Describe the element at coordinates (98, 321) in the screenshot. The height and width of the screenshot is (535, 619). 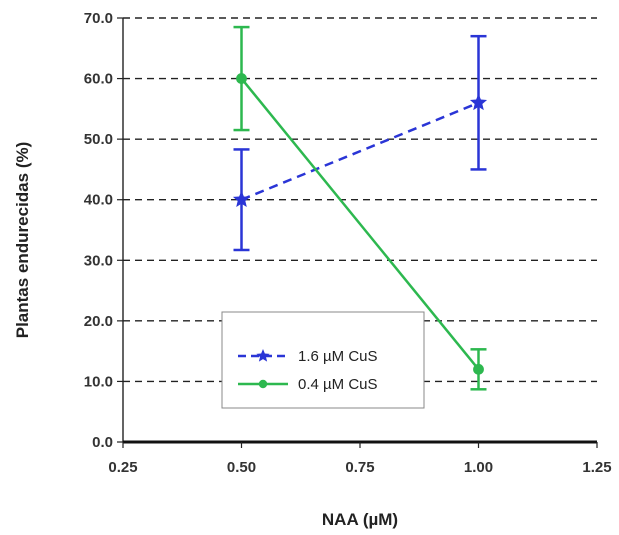
I see `y-tick-label: 20.0` at that location.